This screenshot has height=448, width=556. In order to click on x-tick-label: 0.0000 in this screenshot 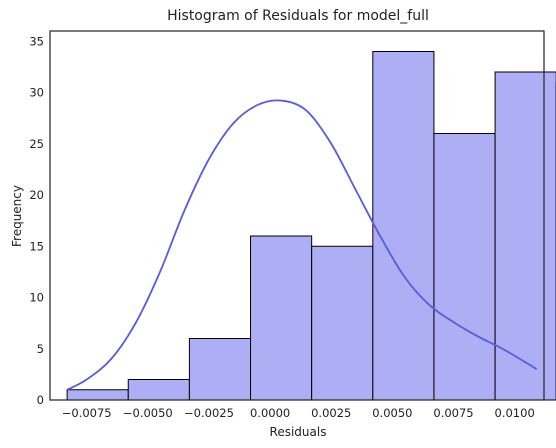, I will do `click(270, 413)`.